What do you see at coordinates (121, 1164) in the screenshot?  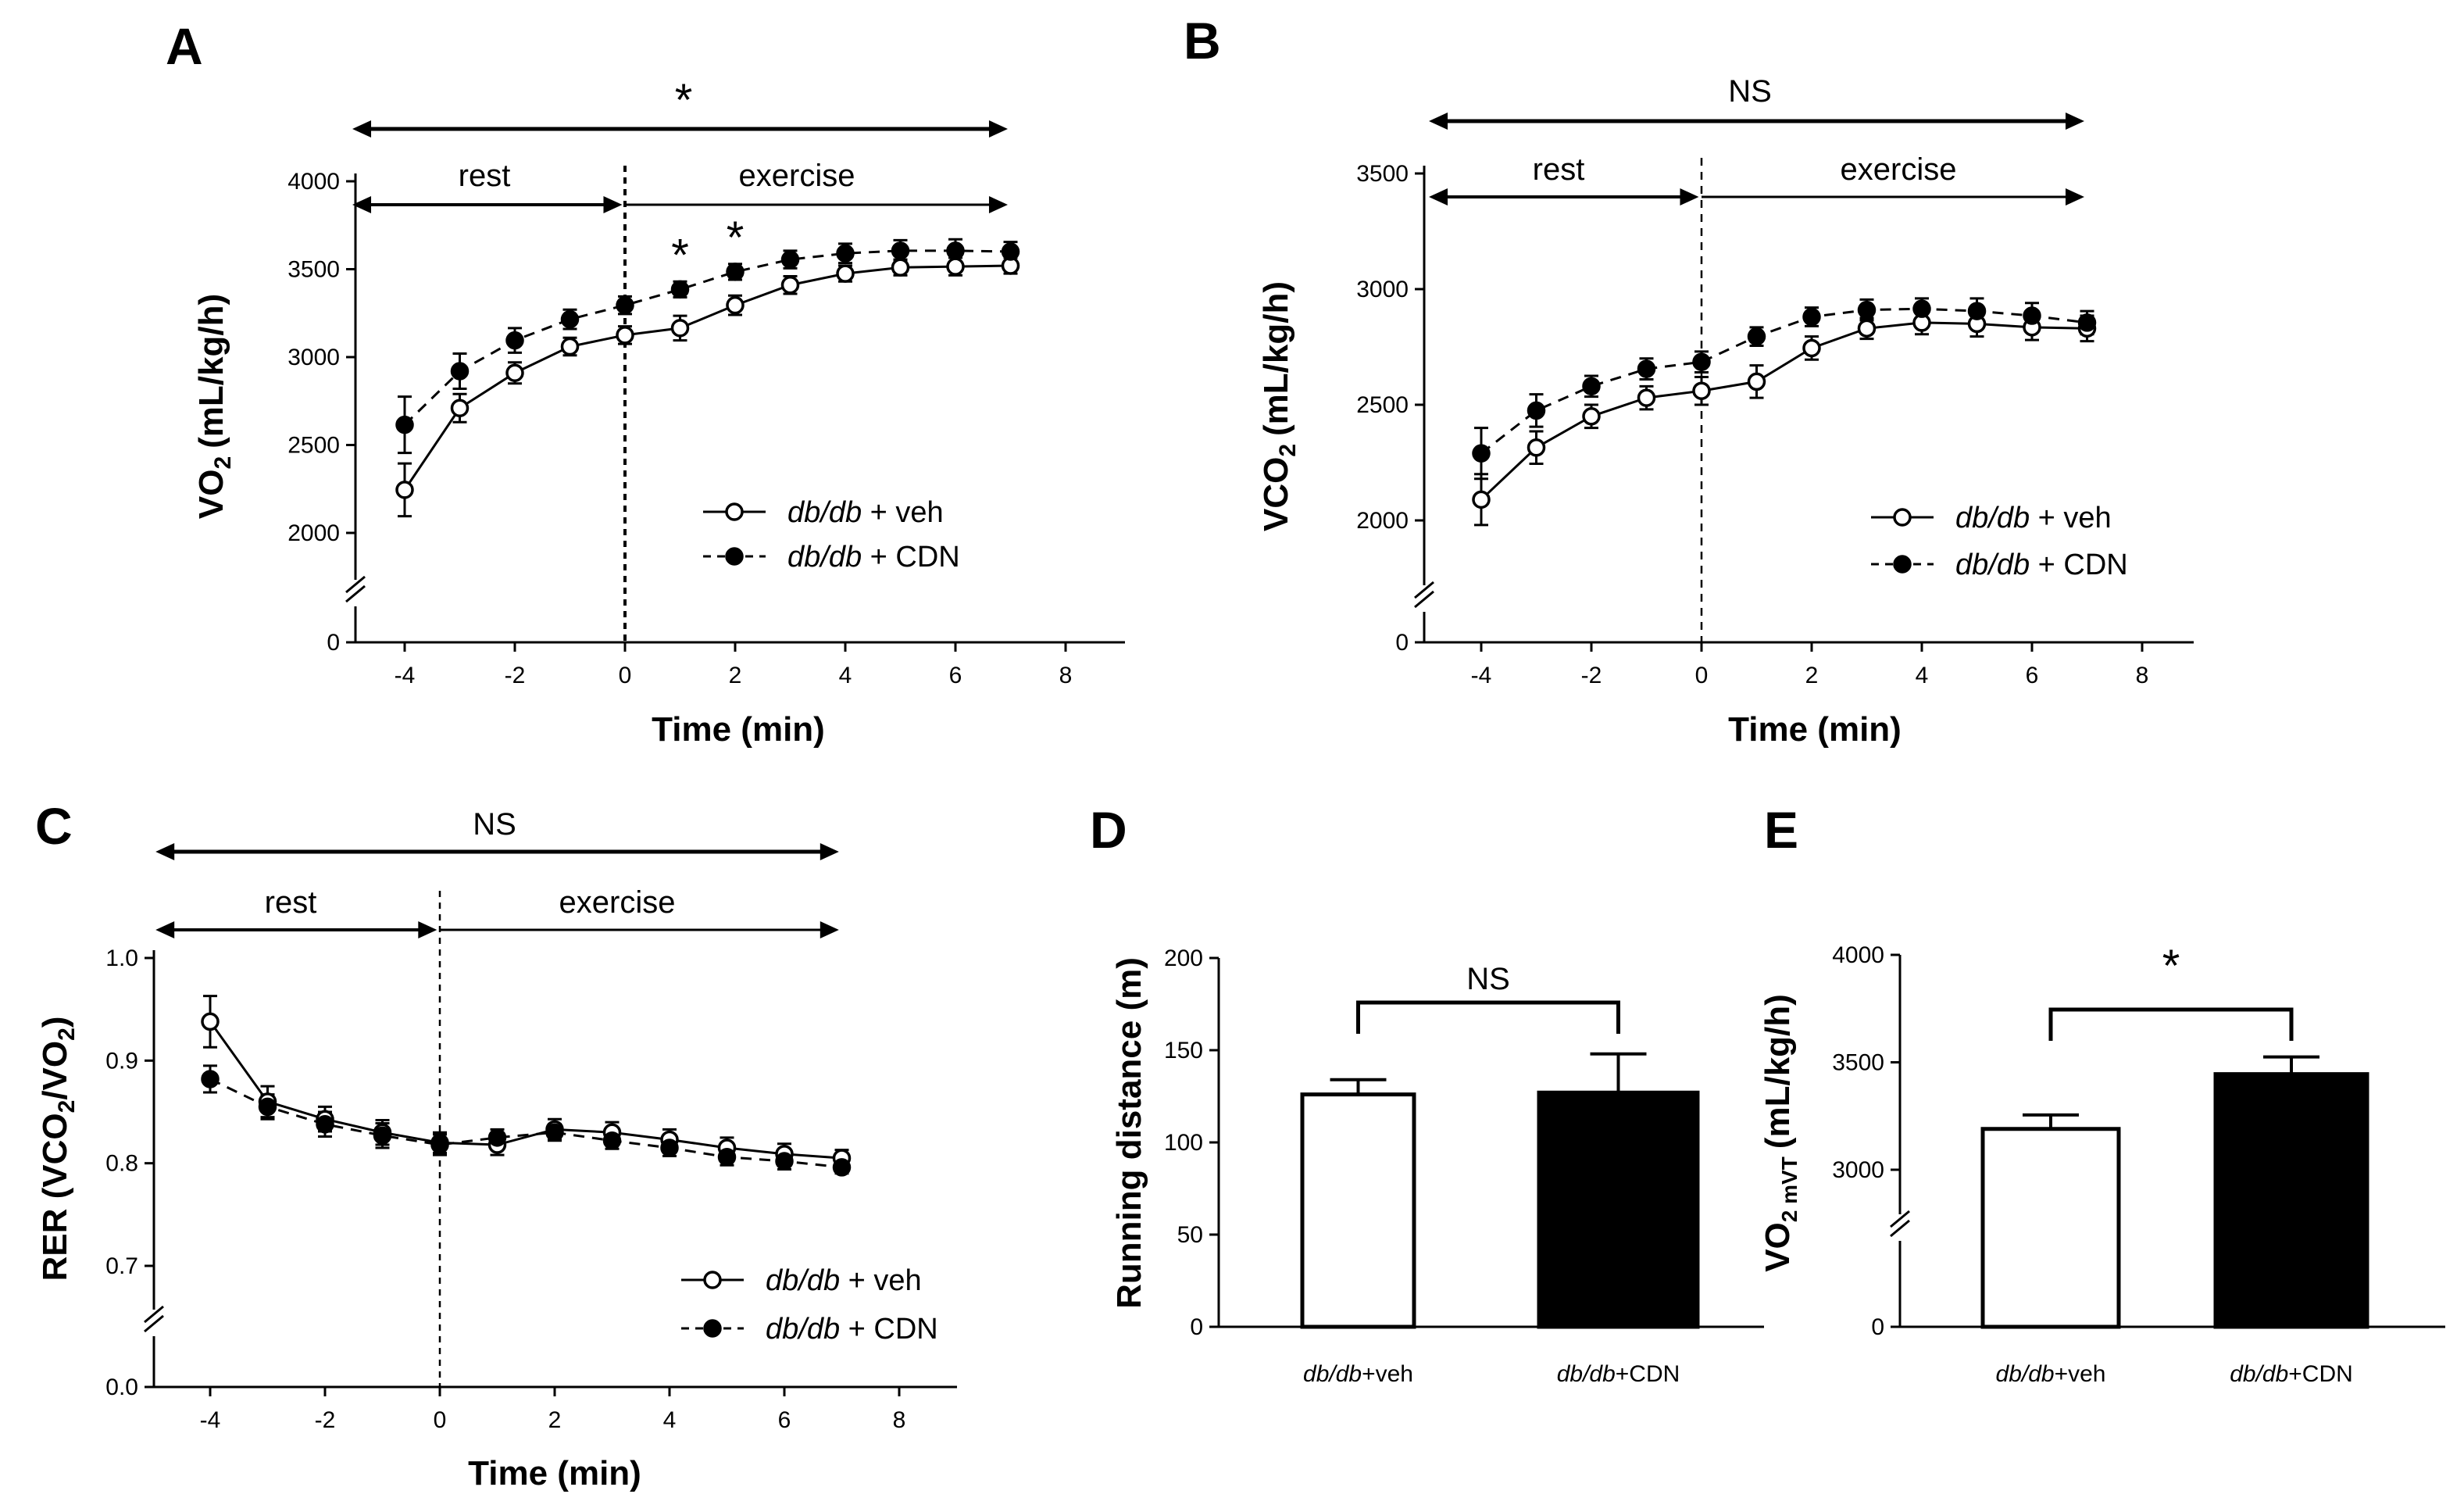 I see `y-tick-label: 0.8` at bounding box center [121, 1164].